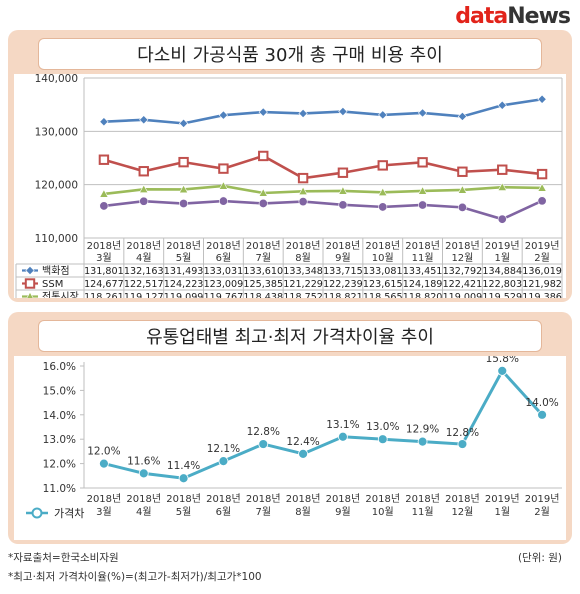 The width and height of the screenshot is (580, 594). I want to click on x-tick-label-month: 4월, so click(144, 258).